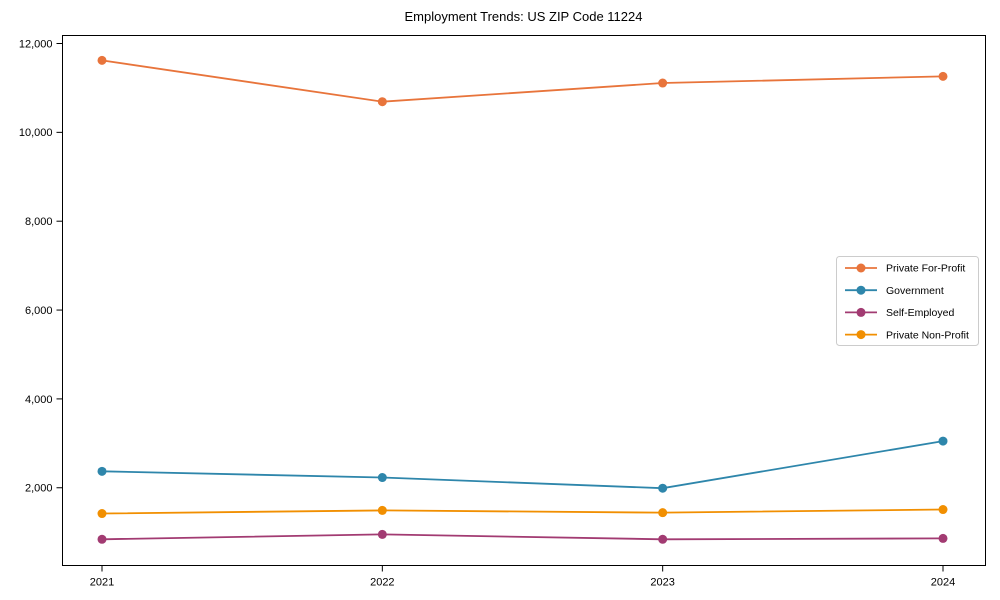 The height and width of the screenshot is (600, 1000). I want to click on legend-item-label: Government, so click(915, 291).